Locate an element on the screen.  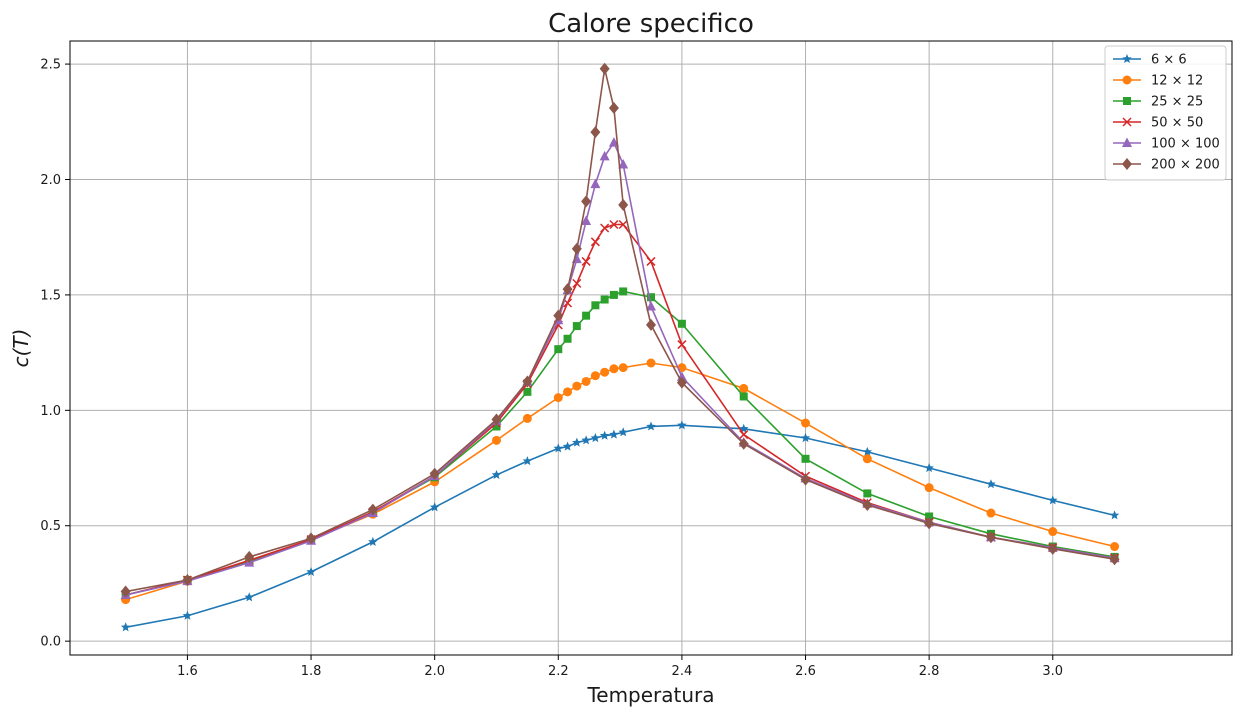
legend-item: 25 × 25 is located at coordinates (1158, 102).